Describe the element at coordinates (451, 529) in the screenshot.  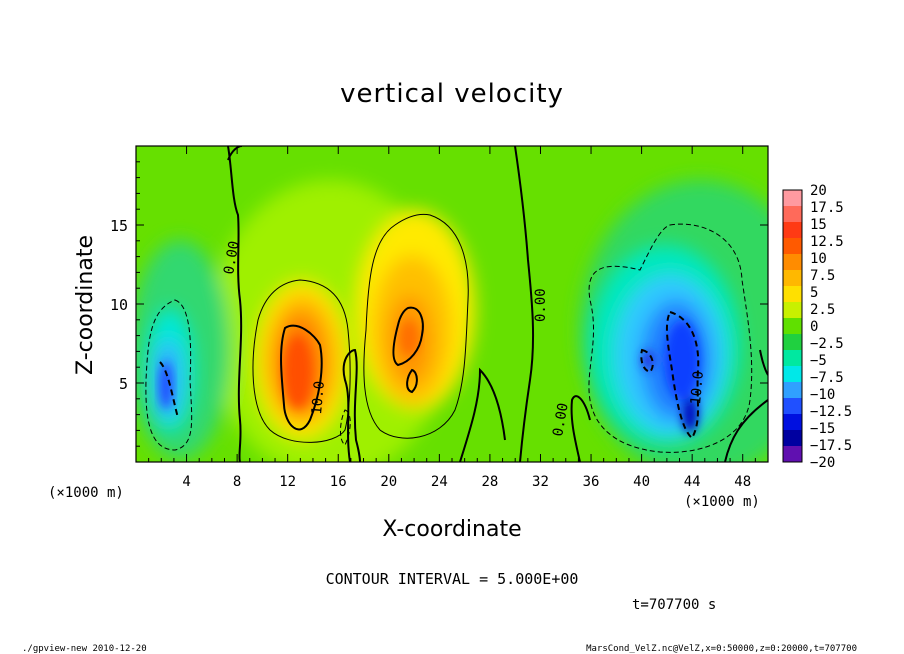
I see `x-axis-label: X-coordinate` at that location.